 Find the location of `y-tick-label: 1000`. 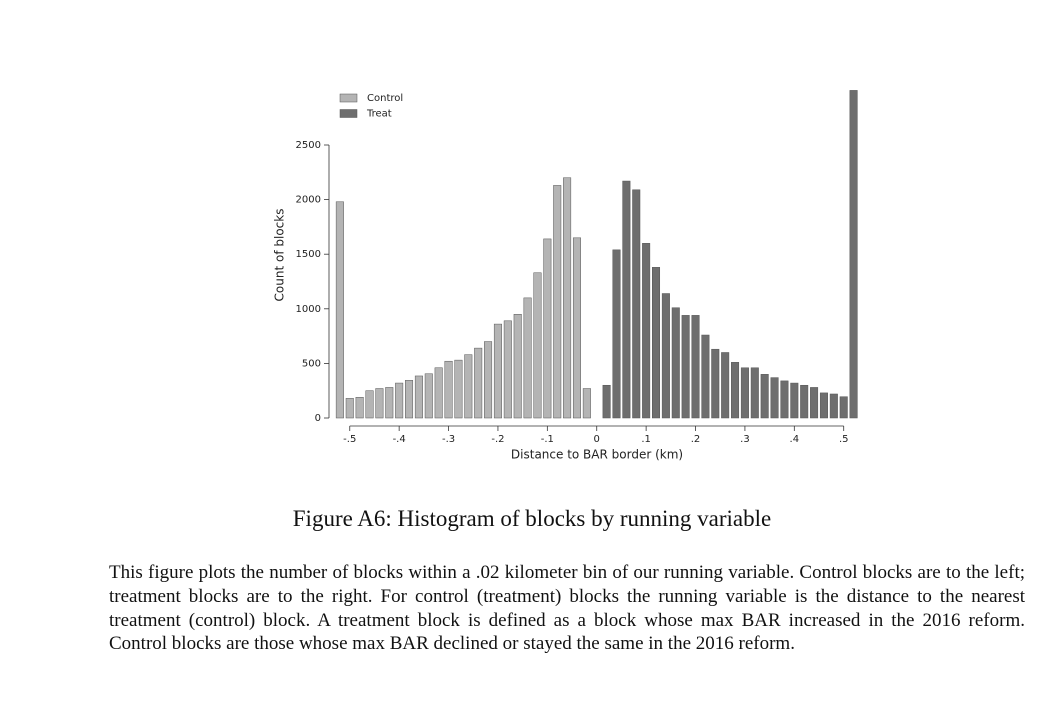

y-tick-label: 1000 is located at coordinates (308, 309).